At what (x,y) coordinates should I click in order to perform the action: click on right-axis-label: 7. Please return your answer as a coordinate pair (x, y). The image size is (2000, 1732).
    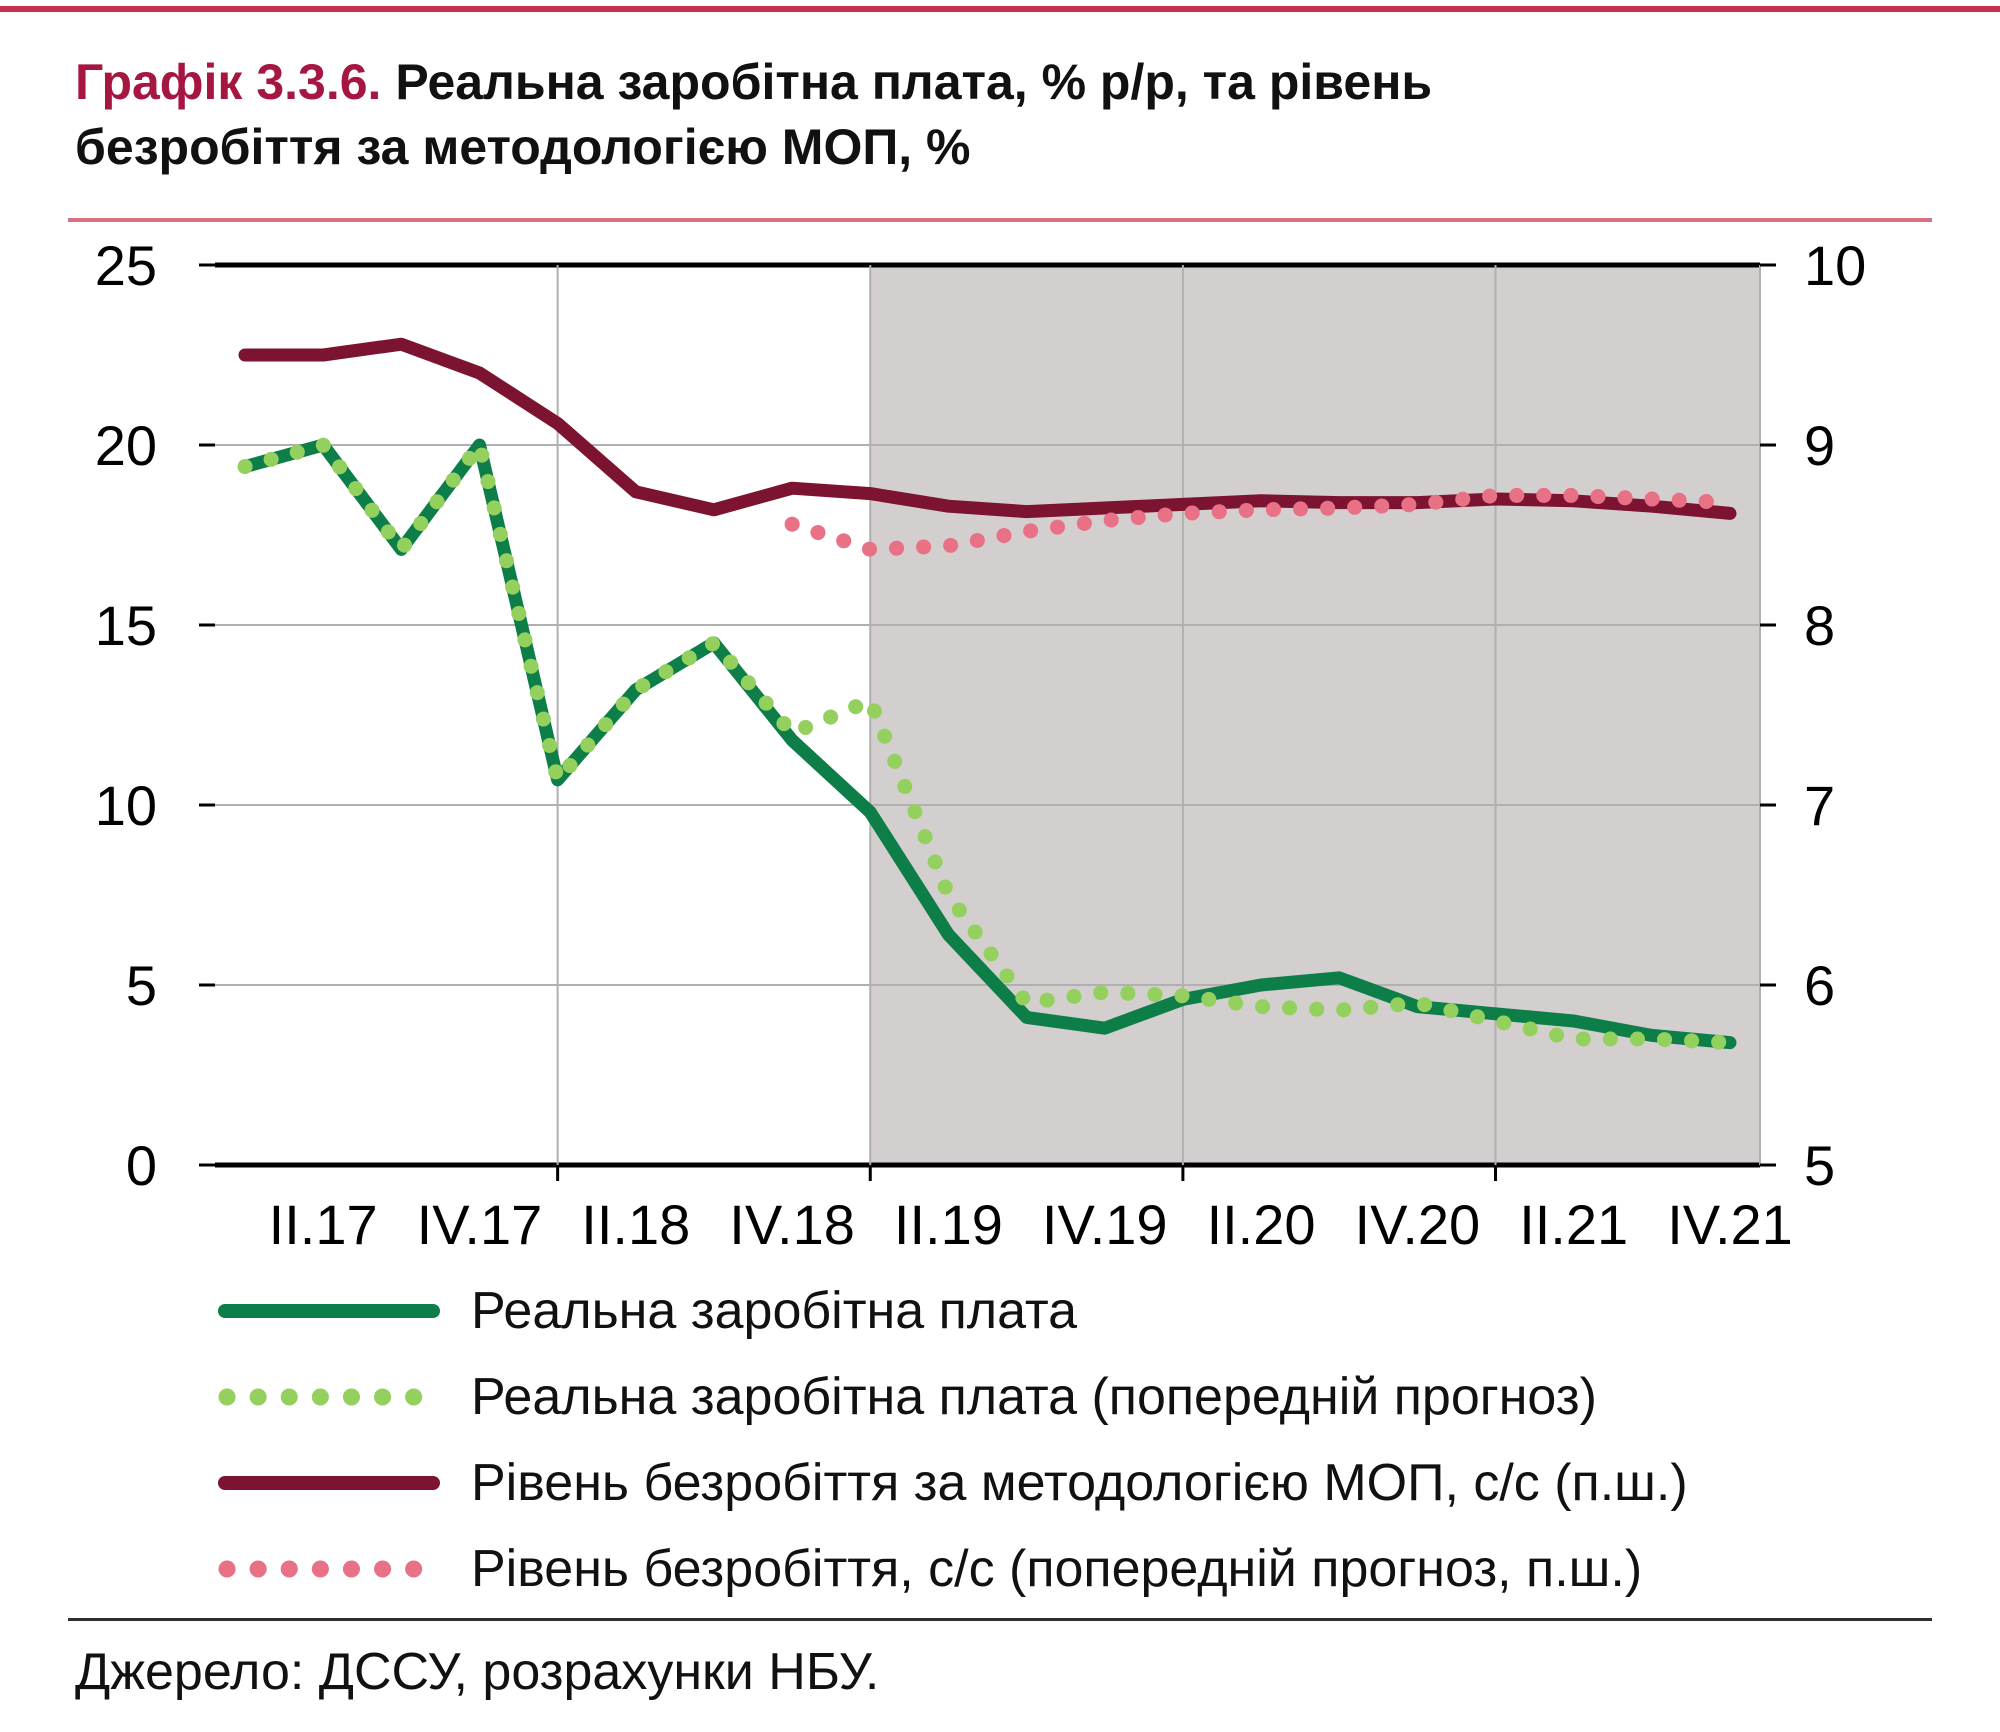
    Looking at the image, I should click on (1819, 805).